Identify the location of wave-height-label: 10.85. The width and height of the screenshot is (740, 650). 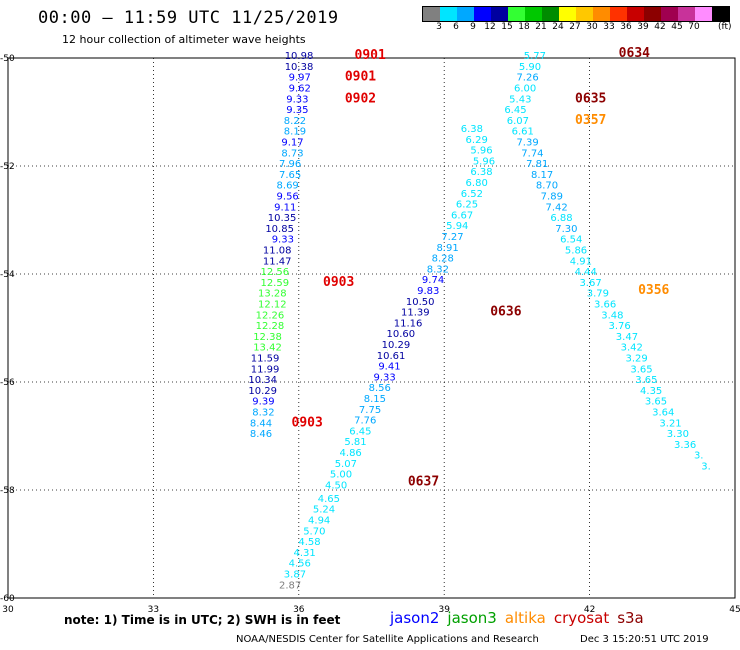
(279, 229).